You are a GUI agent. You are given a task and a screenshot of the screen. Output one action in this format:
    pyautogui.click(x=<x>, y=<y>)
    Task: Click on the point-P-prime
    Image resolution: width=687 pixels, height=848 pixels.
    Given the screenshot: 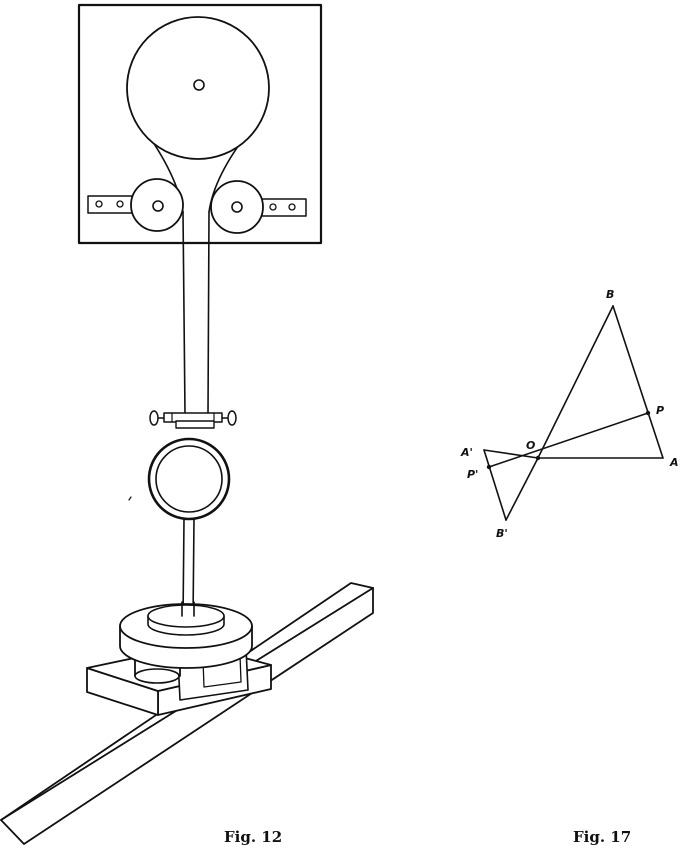 What is the action you would take?
    pyautogui.click(x=489, y=467)
    